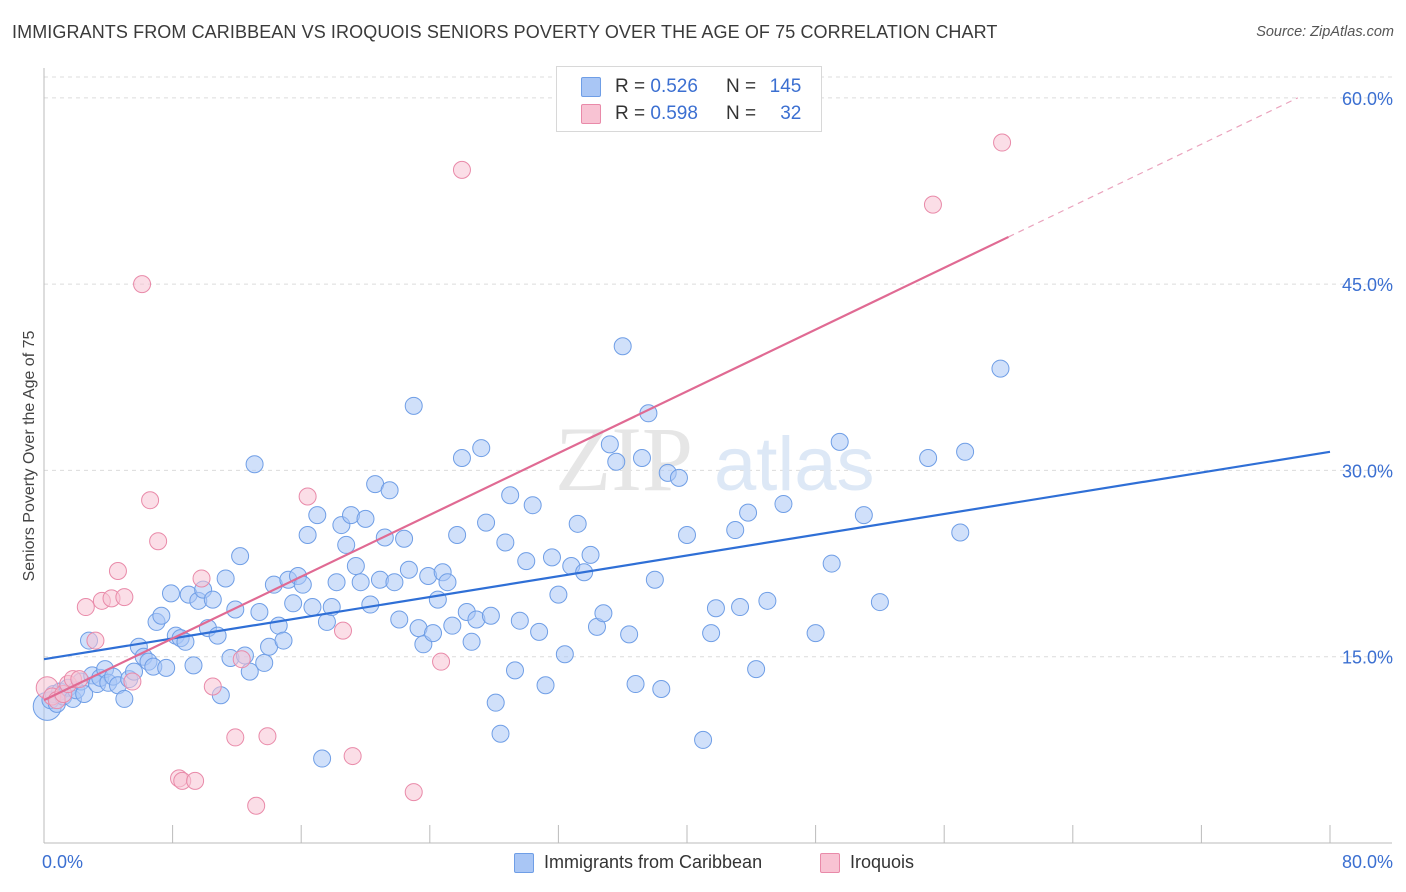 Image resolution: width=1406 pixels, height=892 pixels. I want to click on r-value: 0.526, so click(674, 86).